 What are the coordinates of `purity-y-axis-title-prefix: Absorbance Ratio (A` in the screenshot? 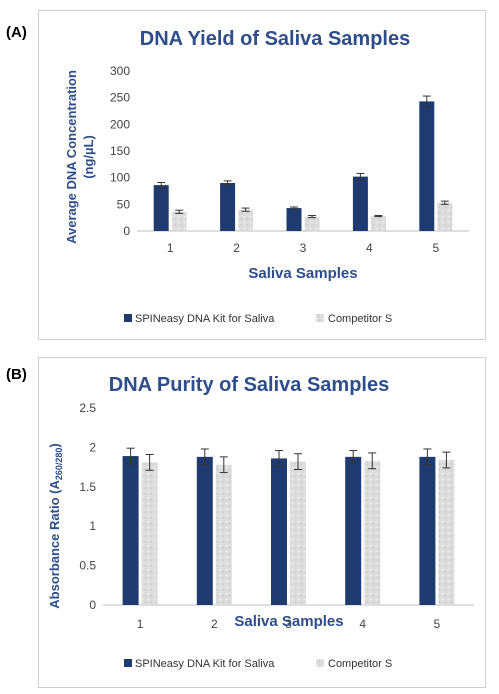 It's located at (54, 544).